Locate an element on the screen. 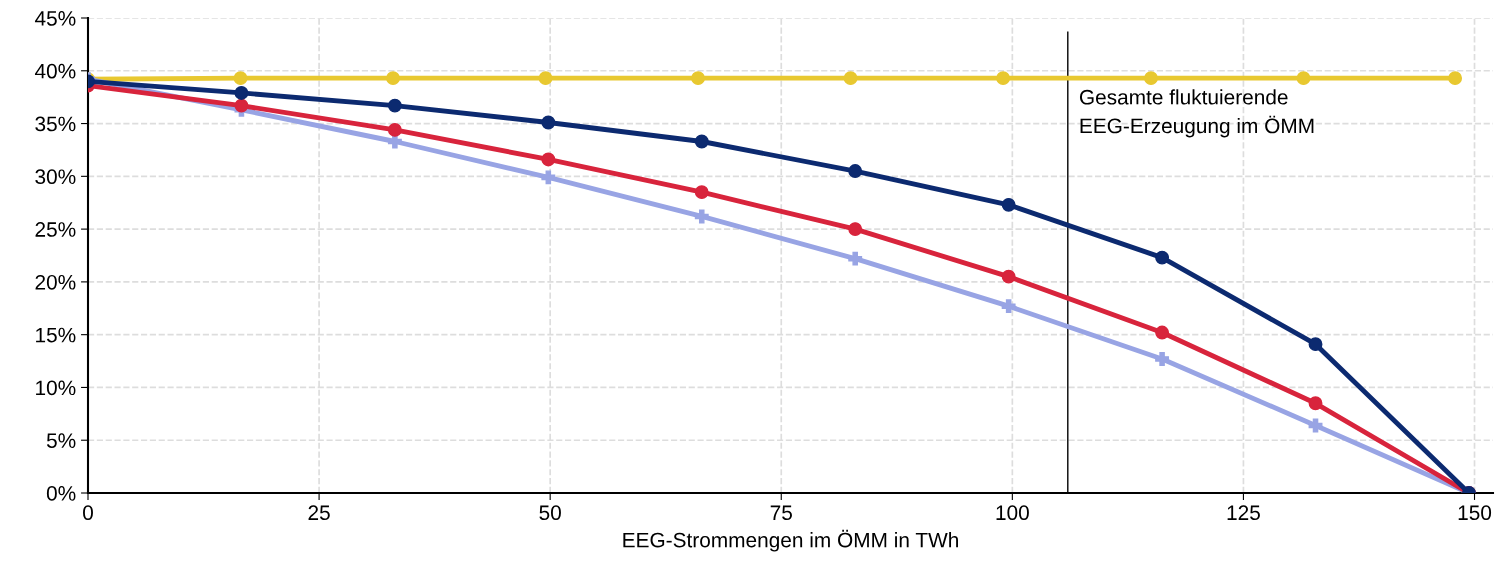  y-tick-label: 35% is located at coordinates (55, 124).